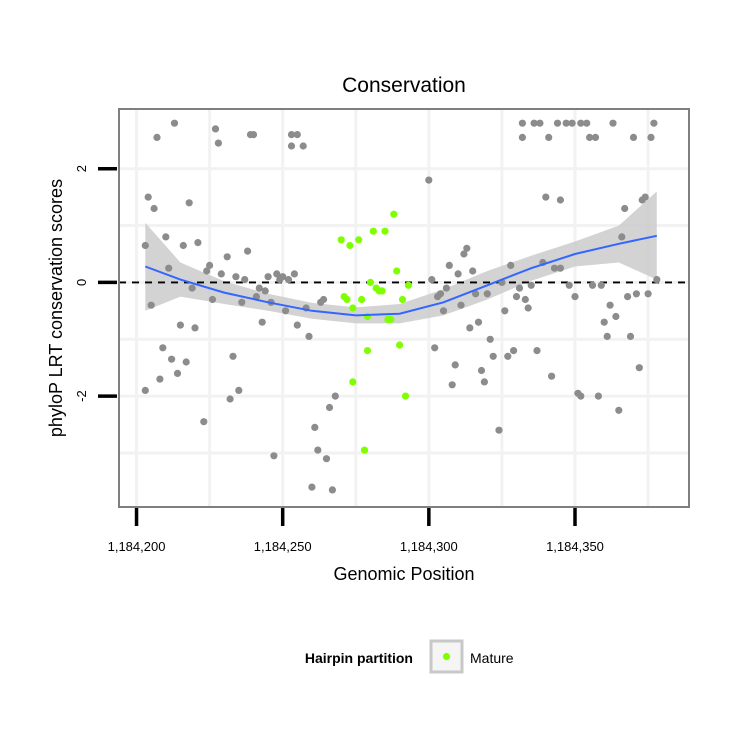  I want to click on chart-title: Conservation, so click(404, 85).